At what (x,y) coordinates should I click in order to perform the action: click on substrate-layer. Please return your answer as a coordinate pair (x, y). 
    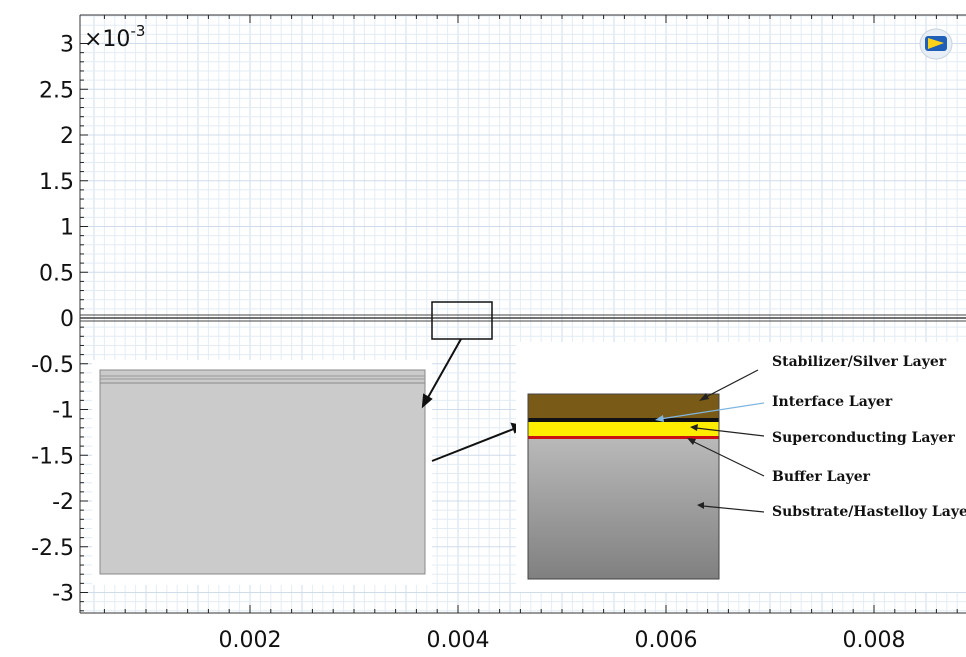
    Looking at the image, I should click on (623, 509).